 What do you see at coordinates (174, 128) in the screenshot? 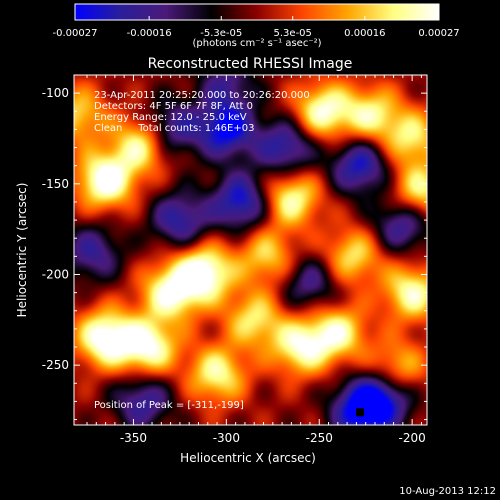
I see `annotation-clean-counts: Clean Total counts: 1.46E+03` at bounding box center [174, 128].